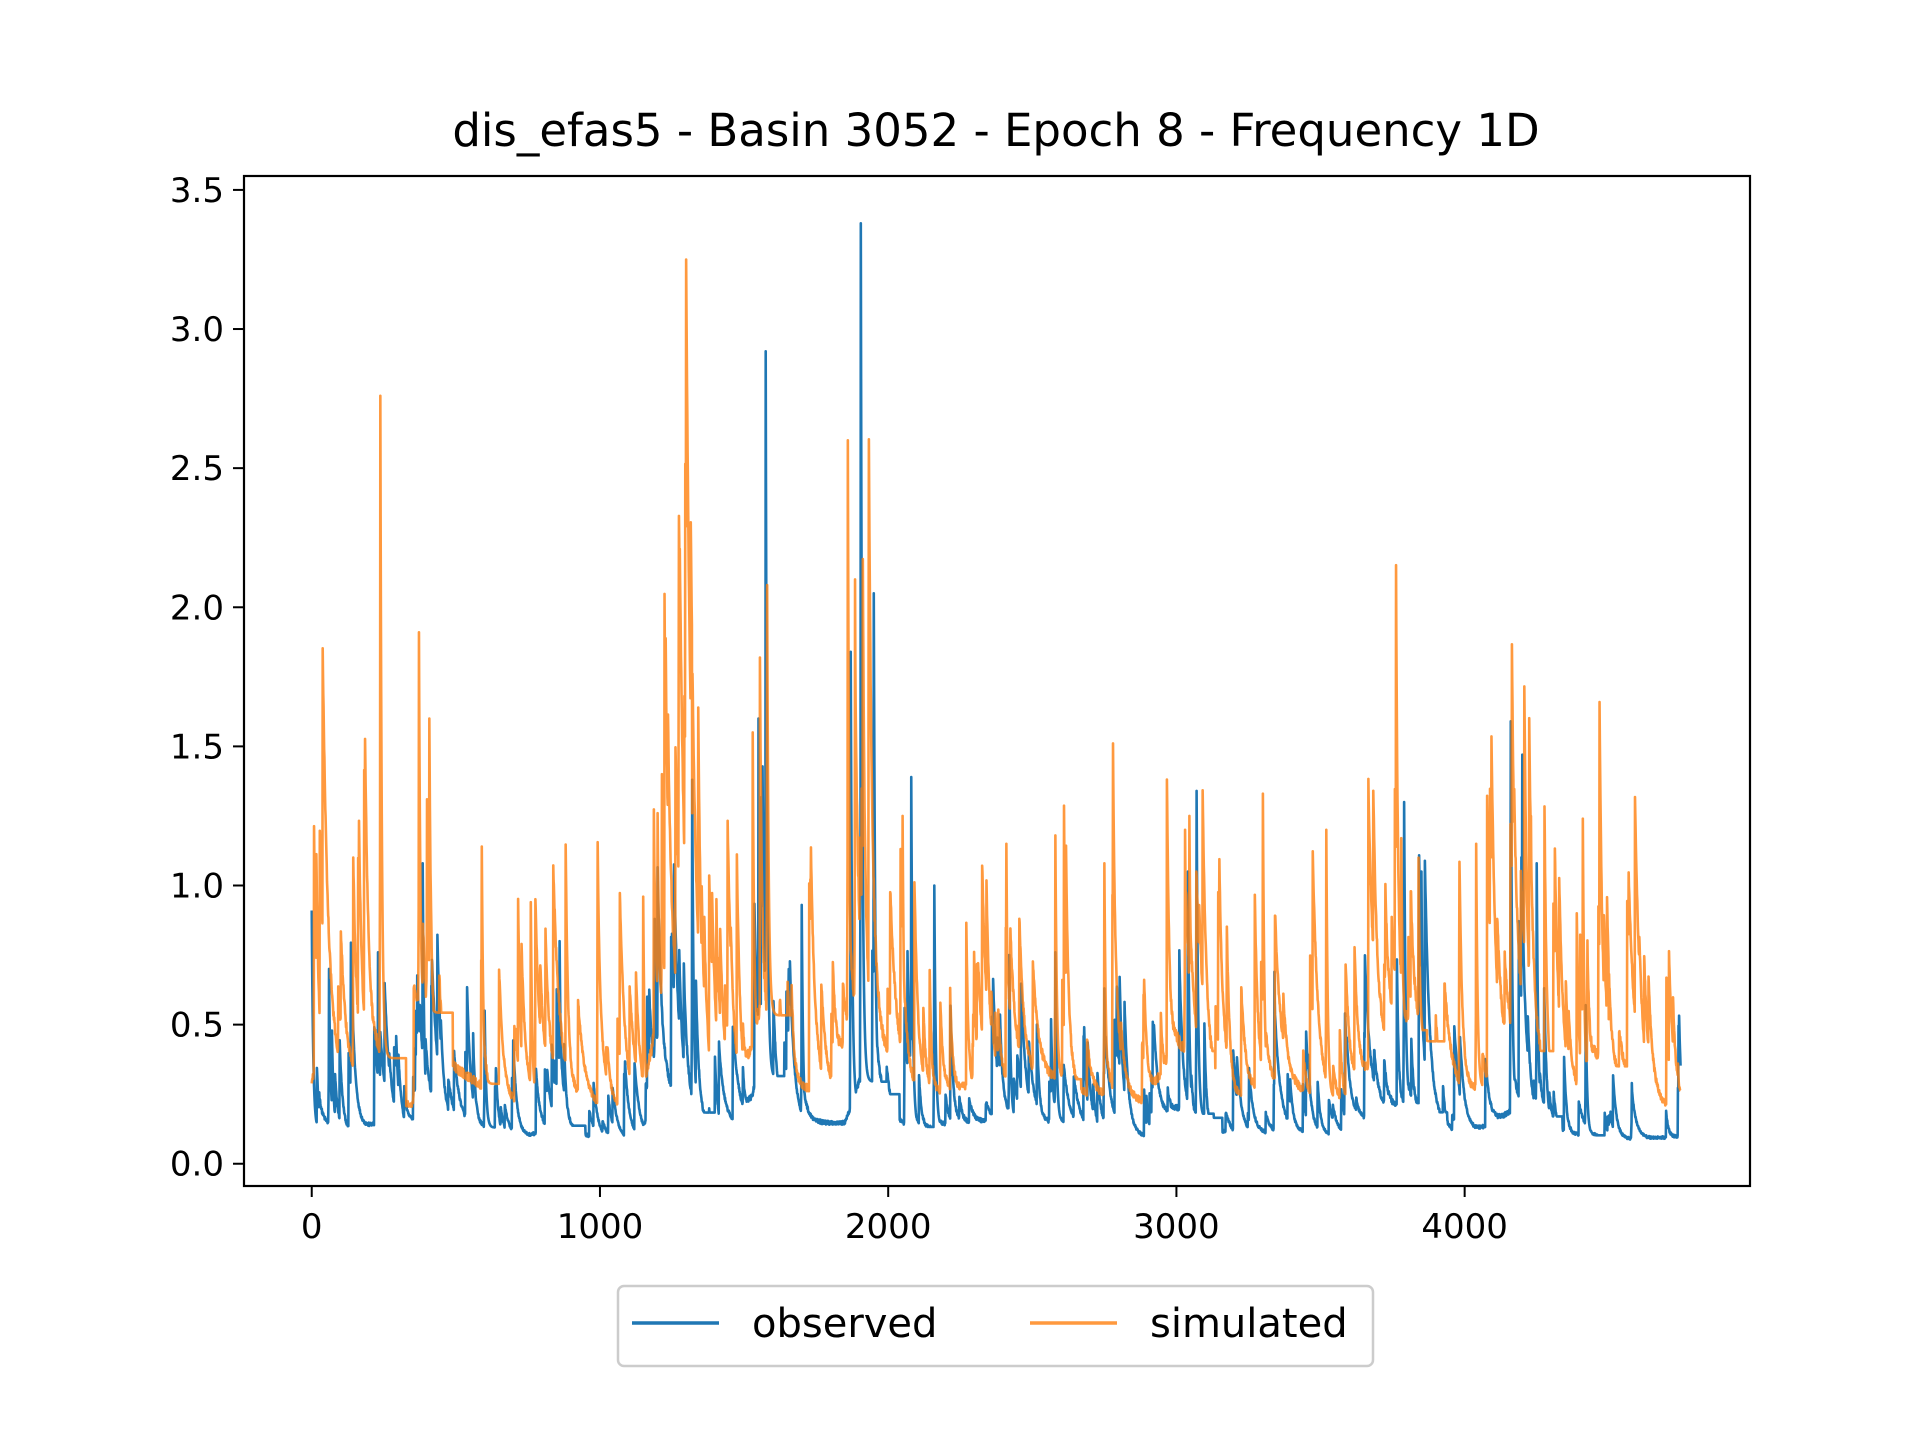 This screenshot has height=1440, width=1920. I want to click on legend-label-simulated: simulated, so click(1249, 1324).